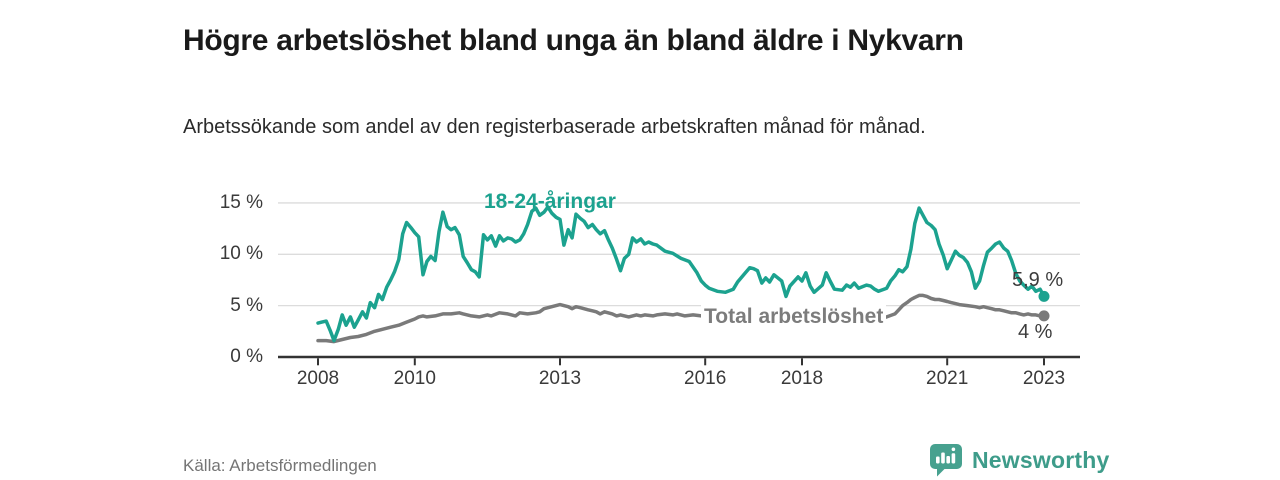 The height and width of the screenshot is (480, 1280). I want to click on y-tick-label: 5 %, so click(246, 305).